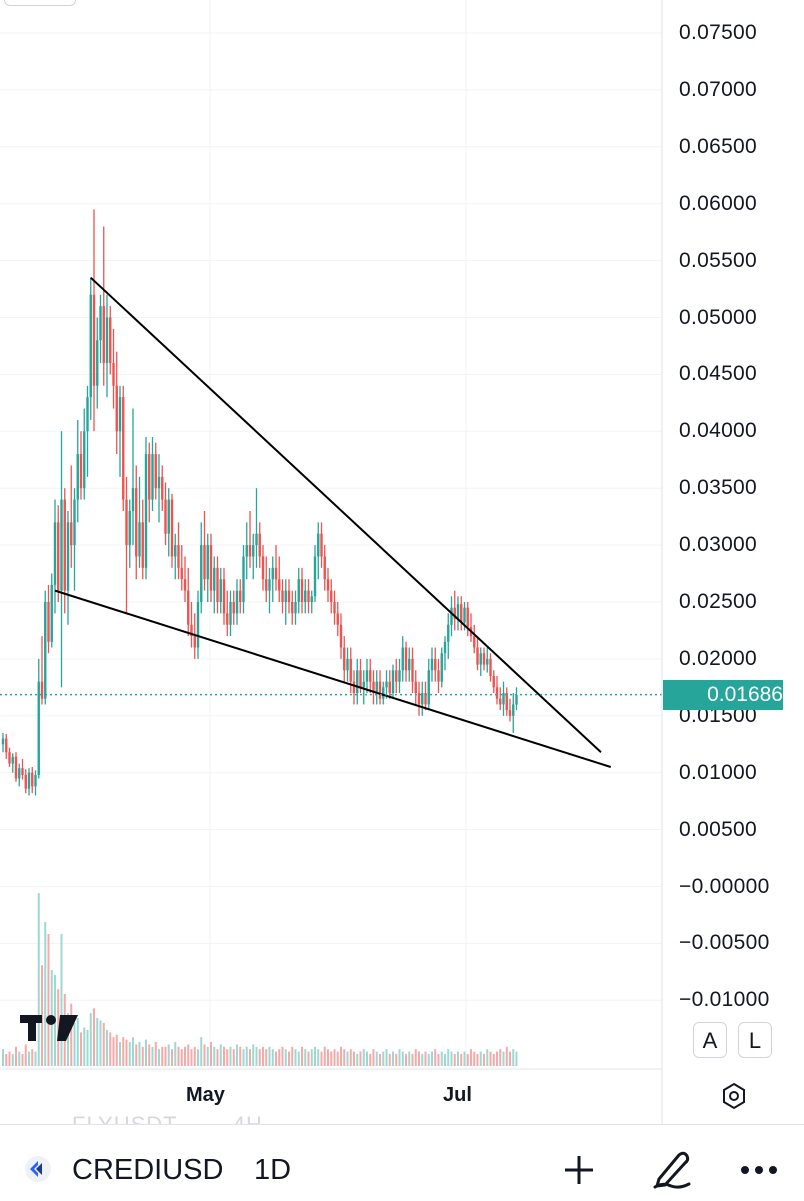  Describe the element at coordinates (333, 678) in the screenshot. I see `trendline-lower` at that location.